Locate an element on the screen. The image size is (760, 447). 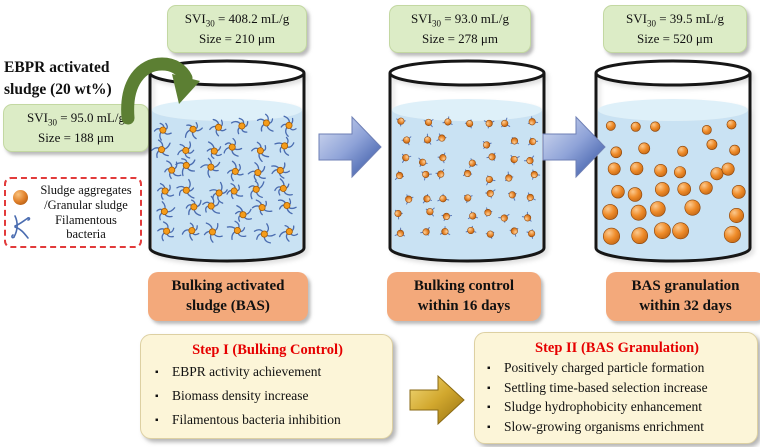
step1-bullet: ▪ EBPR activity achievement is located at coordinates (238, 372).